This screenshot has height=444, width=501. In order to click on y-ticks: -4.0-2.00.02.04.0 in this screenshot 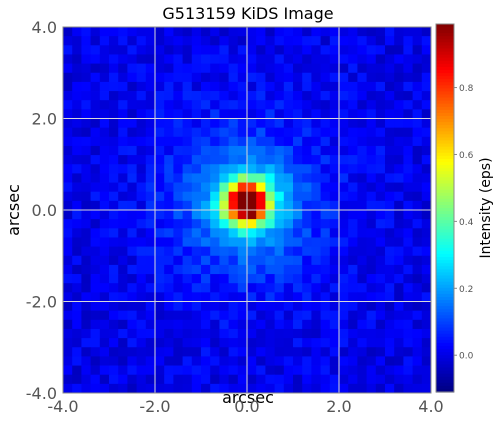, I will do `click(41, 210)`.